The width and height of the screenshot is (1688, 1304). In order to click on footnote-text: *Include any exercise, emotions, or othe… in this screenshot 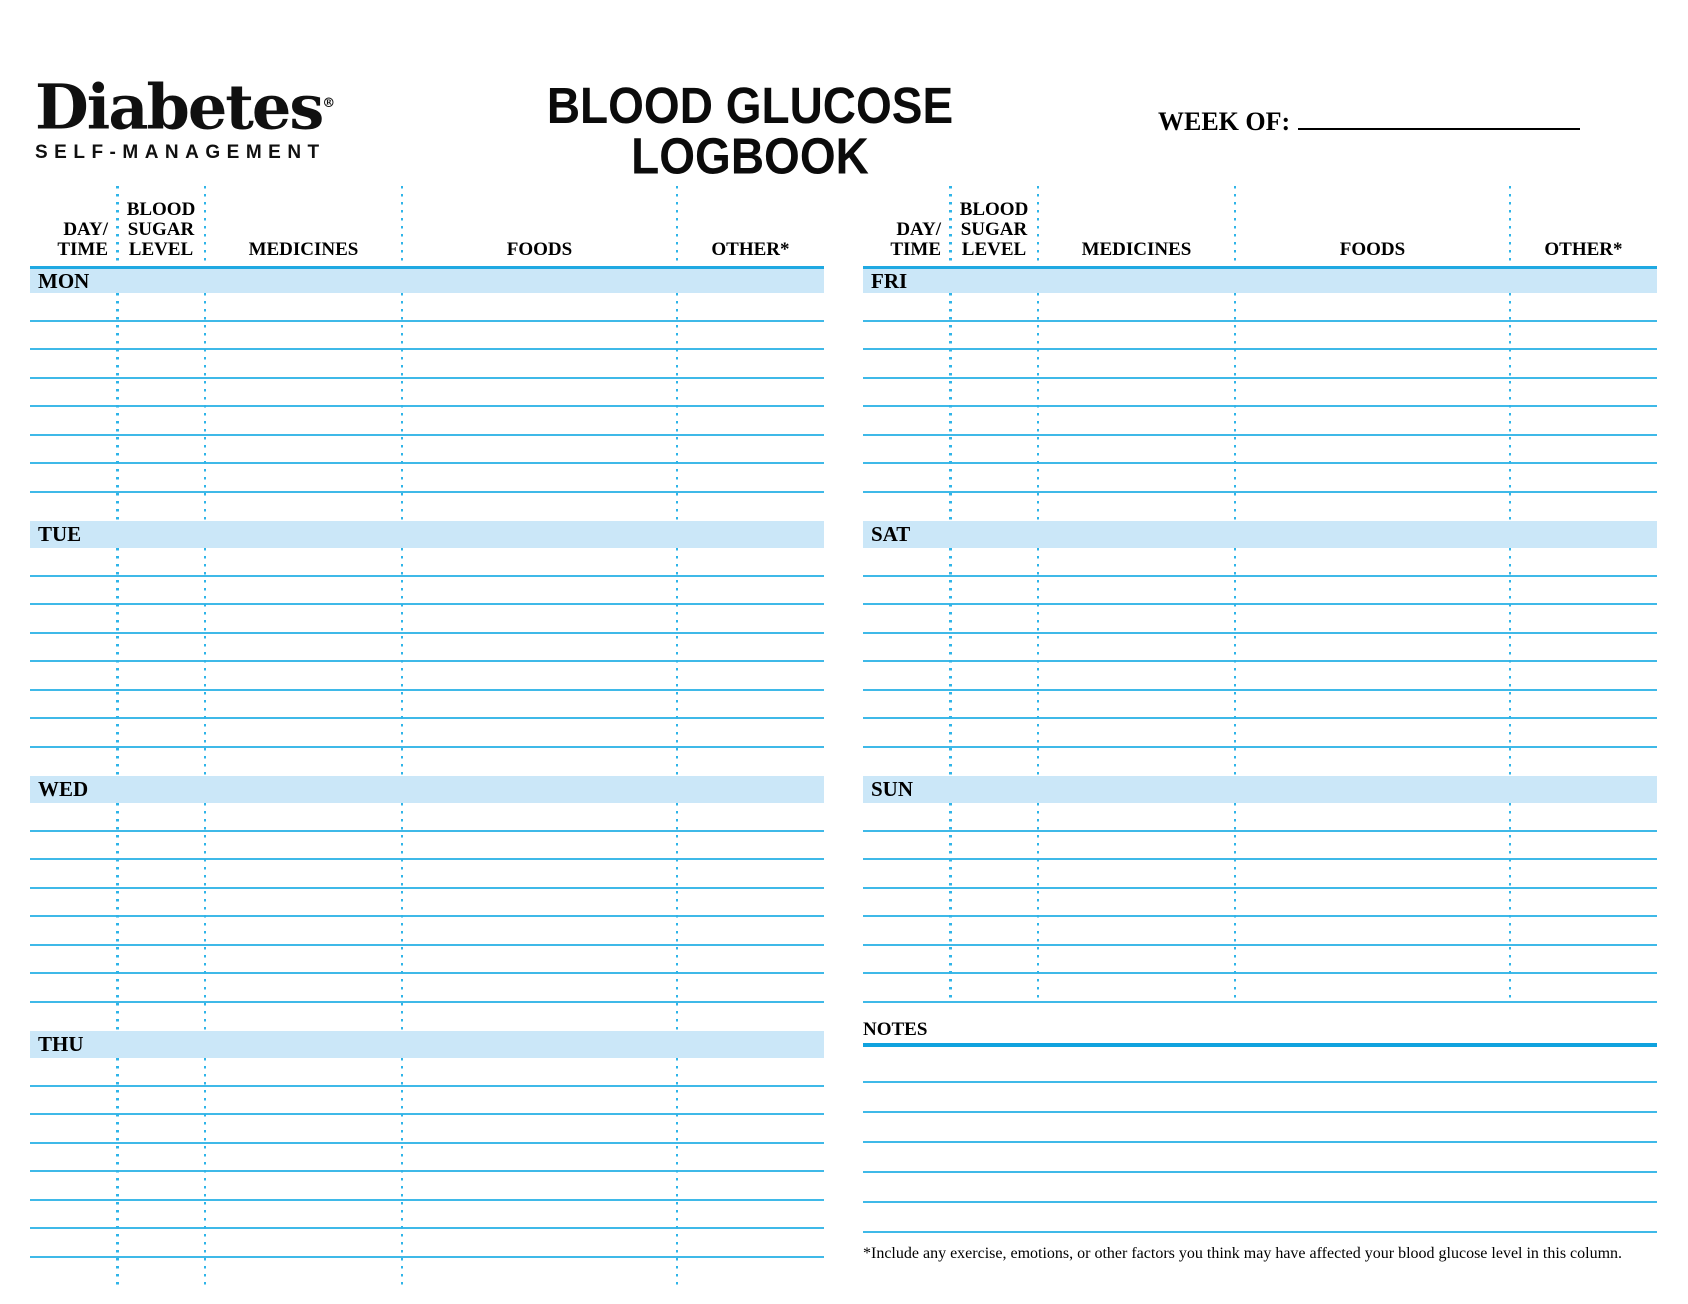, I will do `click(1243, 1253)`.